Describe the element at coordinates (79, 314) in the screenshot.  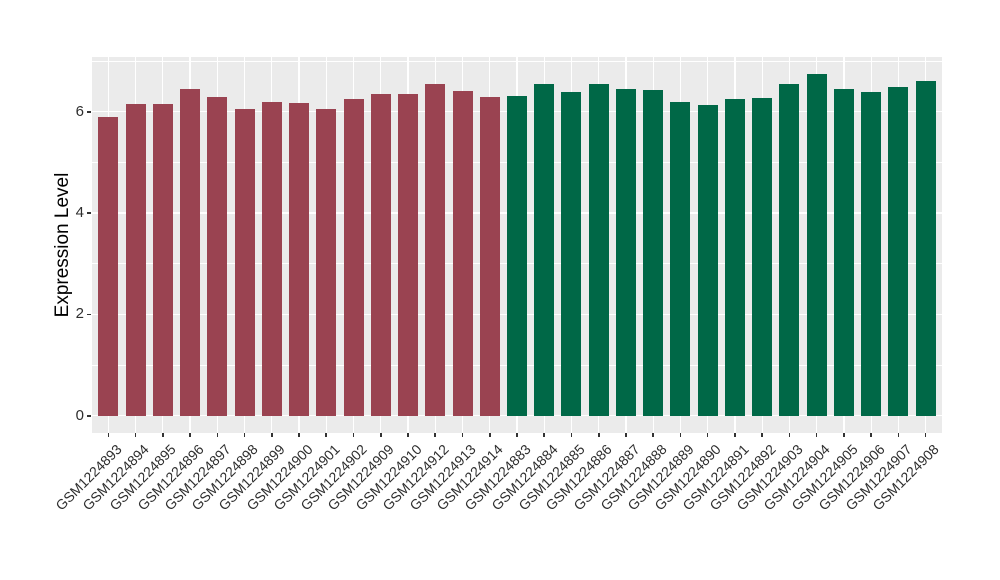
I see `y-tick-label: 2` at that location.